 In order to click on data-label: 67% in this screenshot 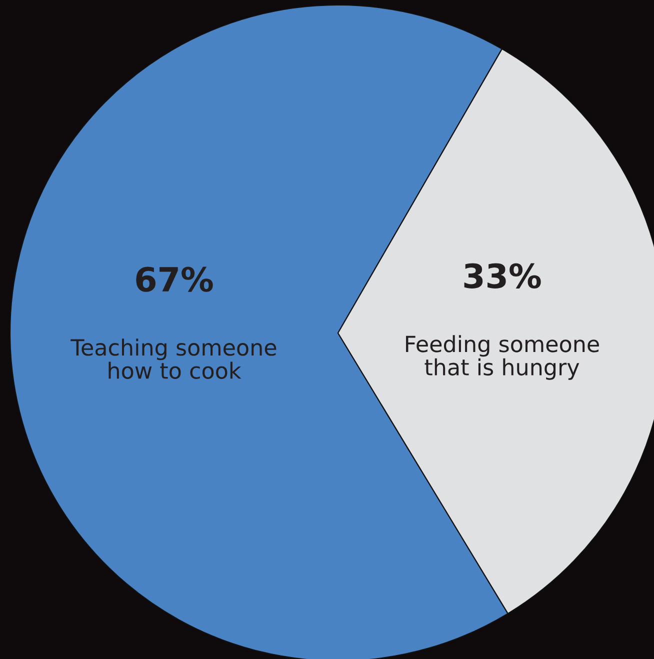, I will do `click(174, 279)`.